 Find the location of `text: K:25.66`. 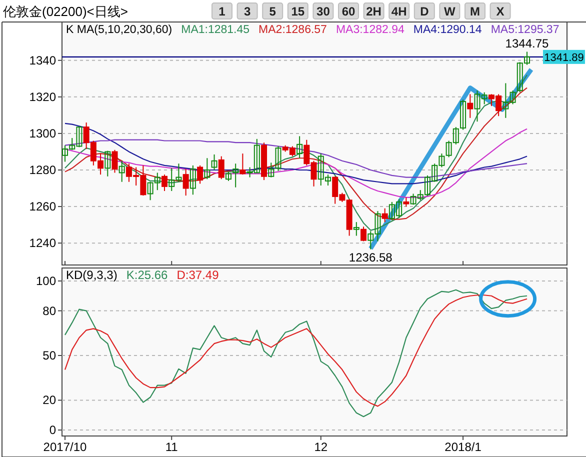

text: K:25.66 is located at coordinates (147, 275).